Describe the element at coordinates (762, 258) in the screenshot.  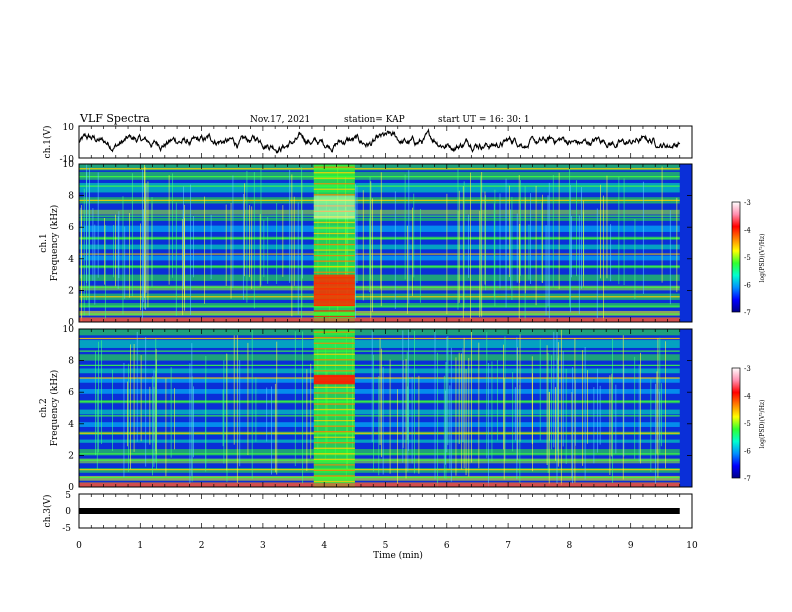
I see `ch1-colorbar-label: log(PSD)(V²/Hz)` at that location.